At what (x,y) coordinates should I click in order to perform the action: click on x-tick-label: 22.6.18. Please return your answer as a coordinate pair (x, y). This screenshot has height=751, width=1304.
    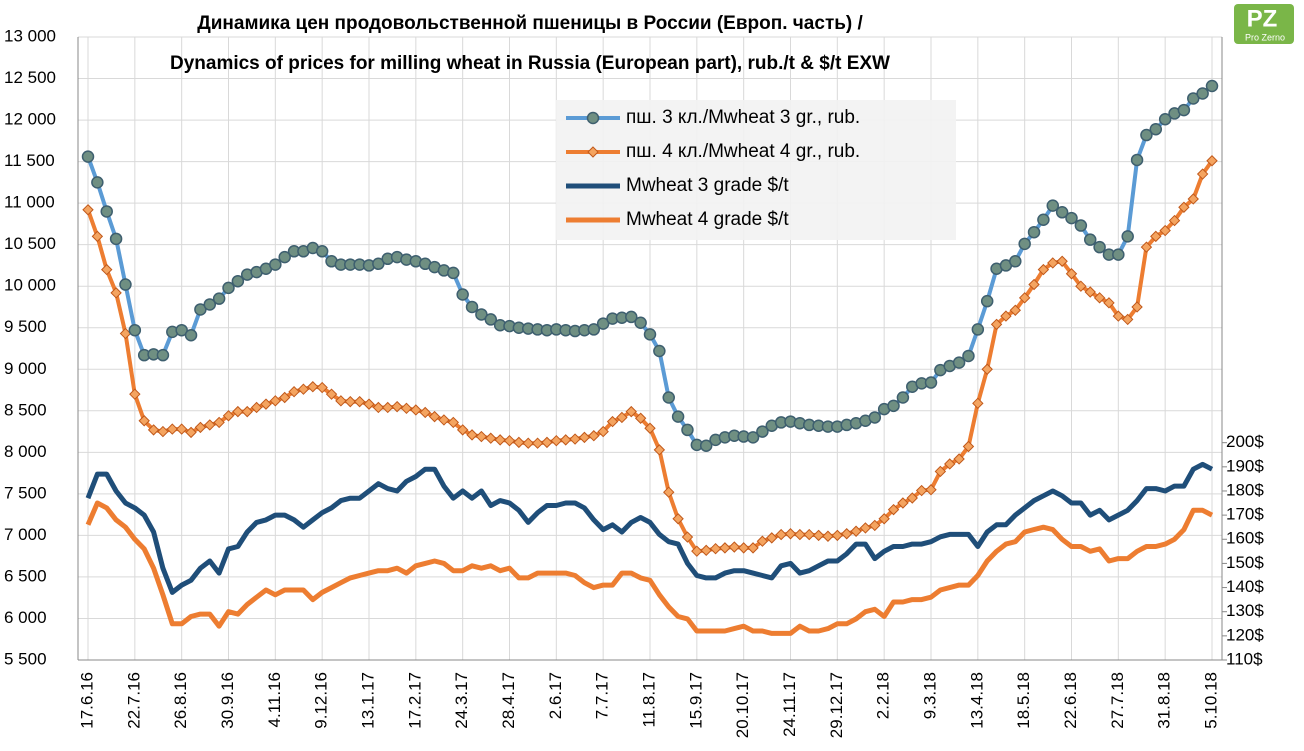
    Looking at the image, I should click on (1070, 700).